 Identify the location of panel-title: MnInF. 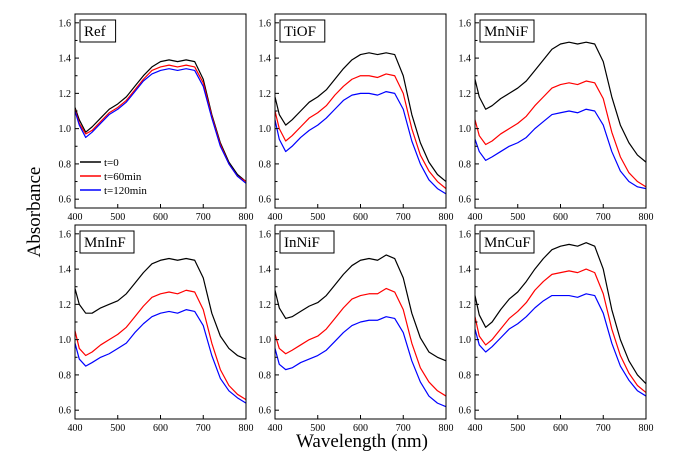
(105, 243).